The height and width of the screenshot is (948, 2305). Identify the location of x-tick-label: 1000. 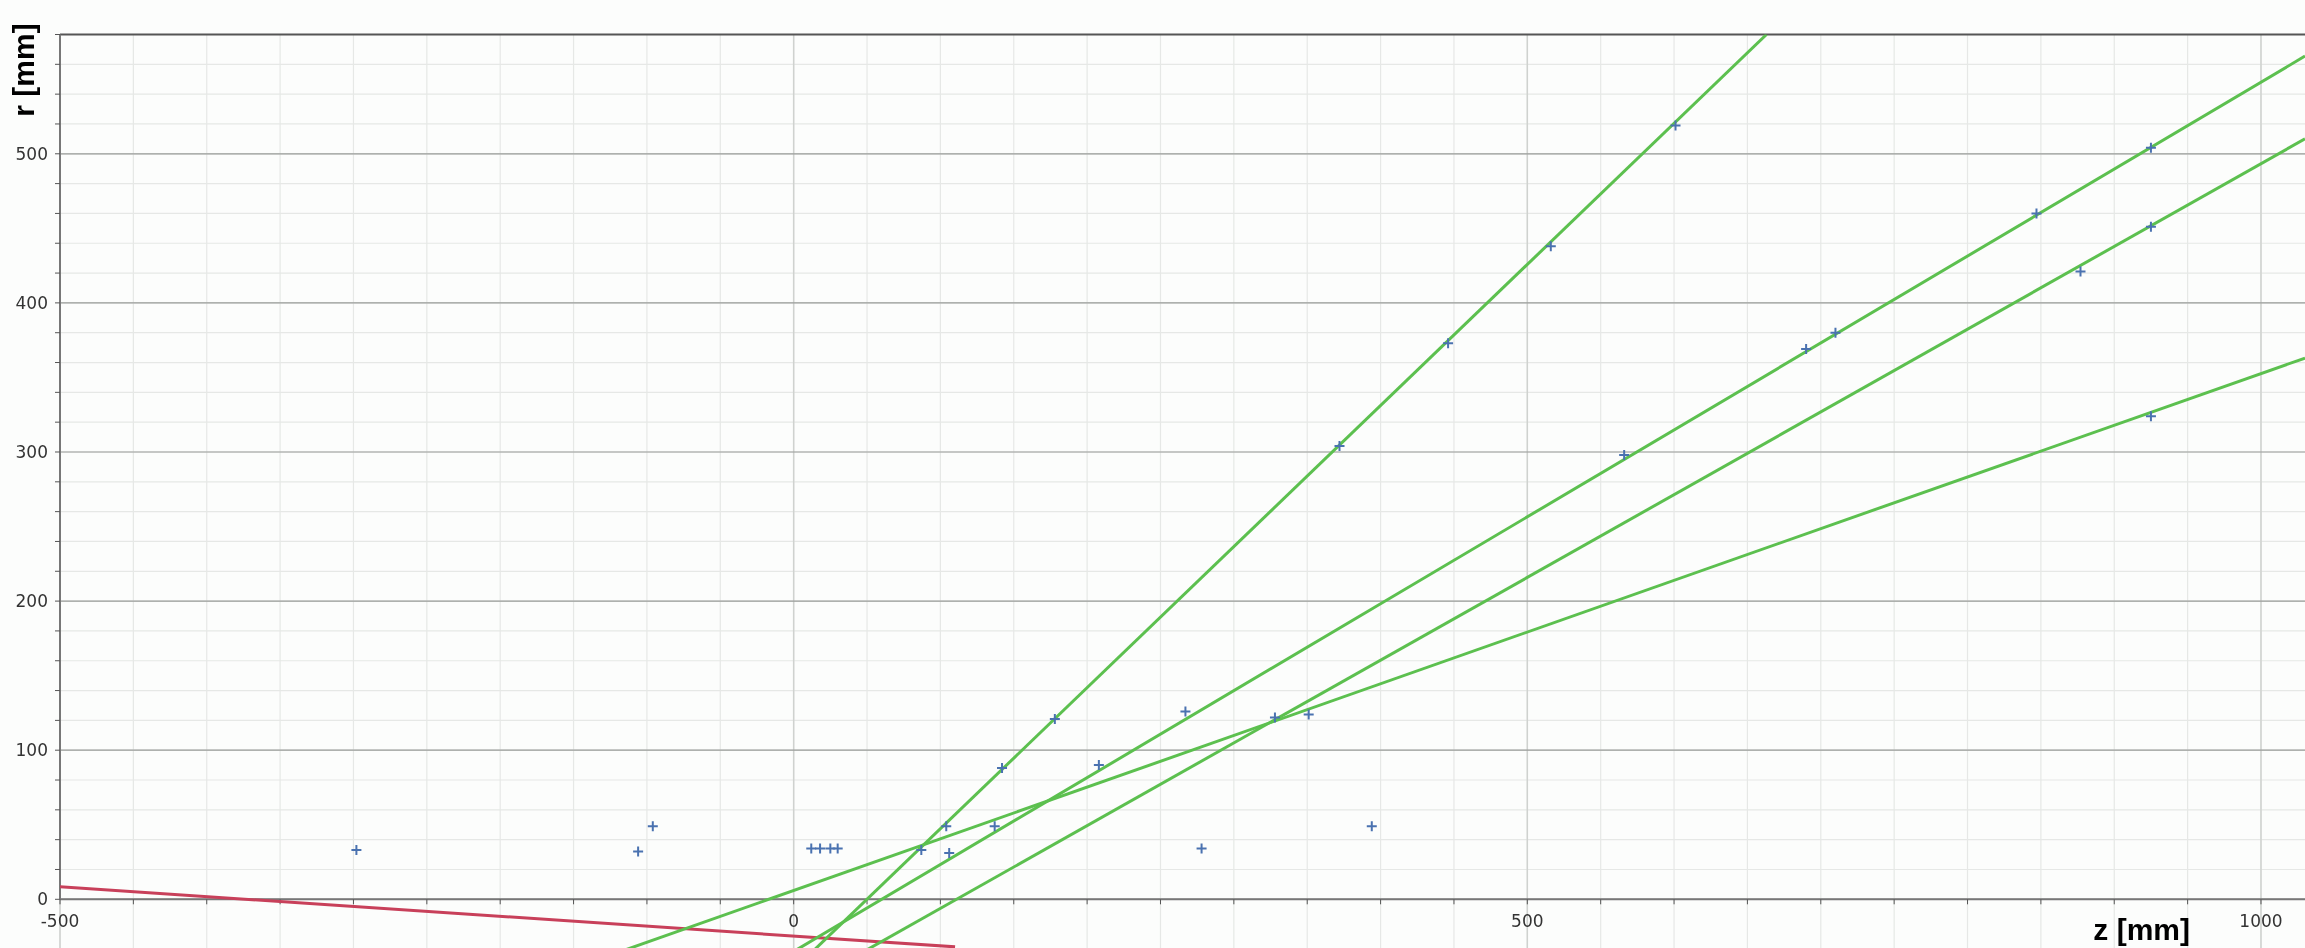
(2261, 921).